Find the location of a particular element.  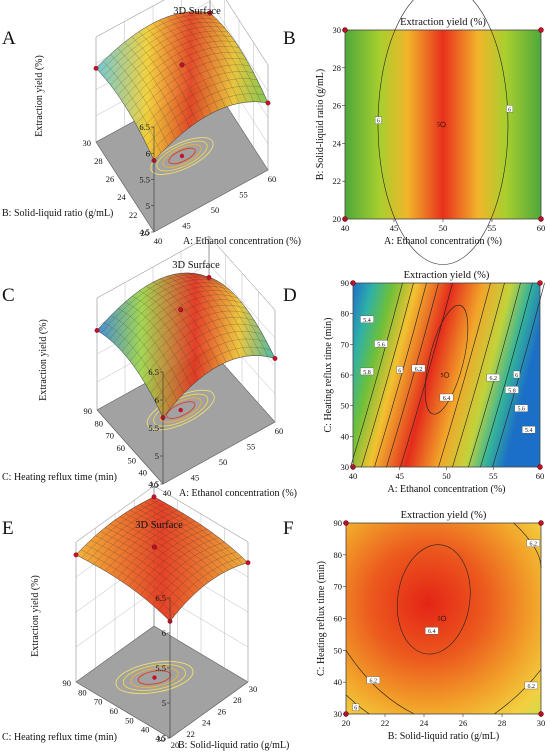

x-tick-label: 28 is located at coordinates (502, 723).